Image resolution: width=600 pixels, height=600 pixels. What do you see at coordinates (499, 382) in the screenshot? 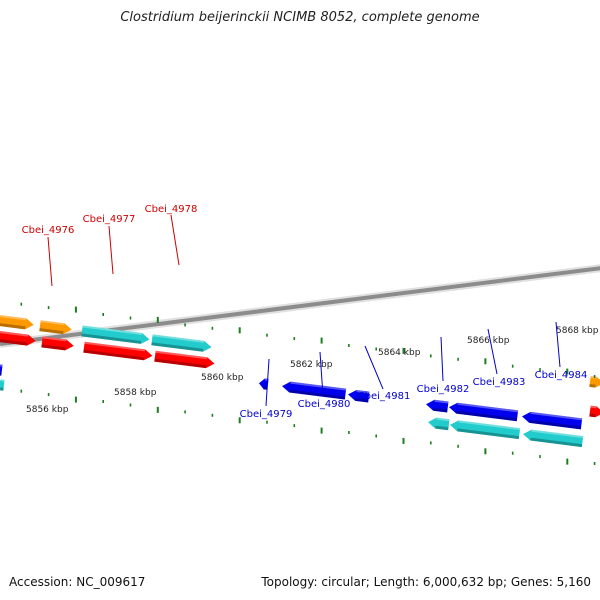
I see `gene-label: Cbei_4983` at bounding box center [499, 382].